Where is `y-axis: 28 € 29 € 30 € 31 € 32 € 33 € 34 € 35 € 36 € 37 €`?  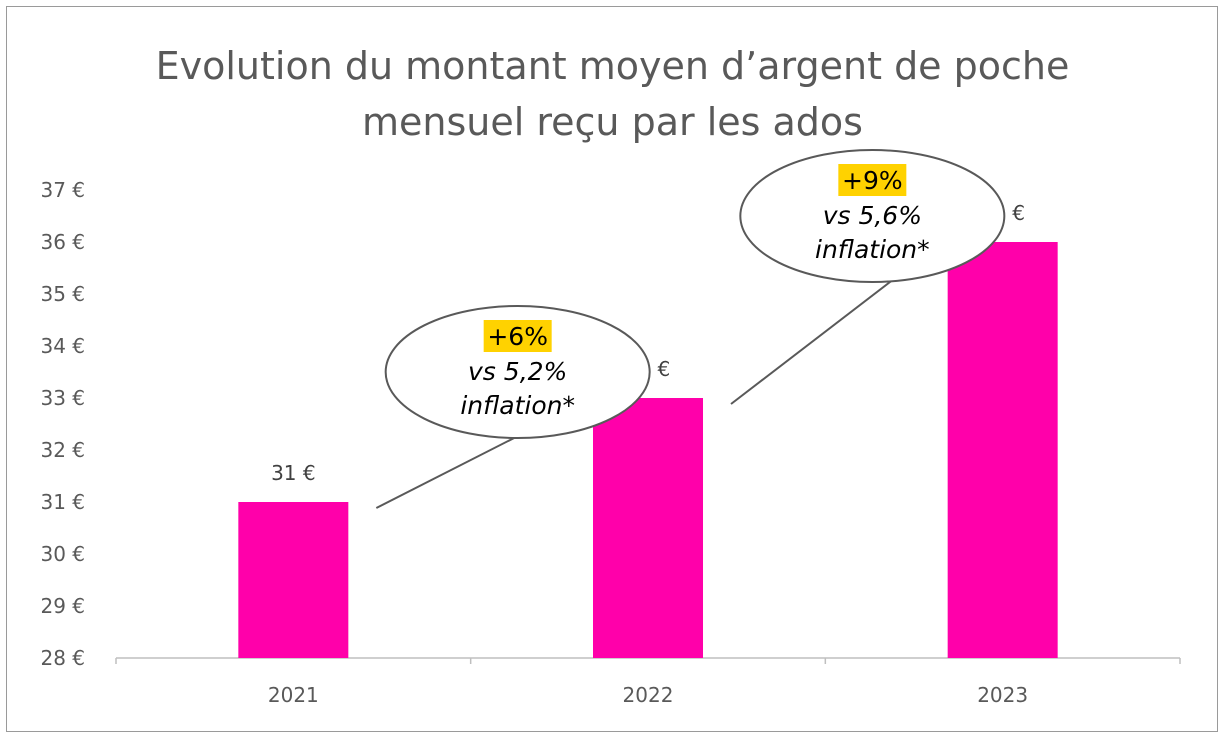
y-axis: 28 € 29 € 30 € 31 € 32 € 33 € 34 € 35 € 36 € 37 € is located at coordinates (62, 424).